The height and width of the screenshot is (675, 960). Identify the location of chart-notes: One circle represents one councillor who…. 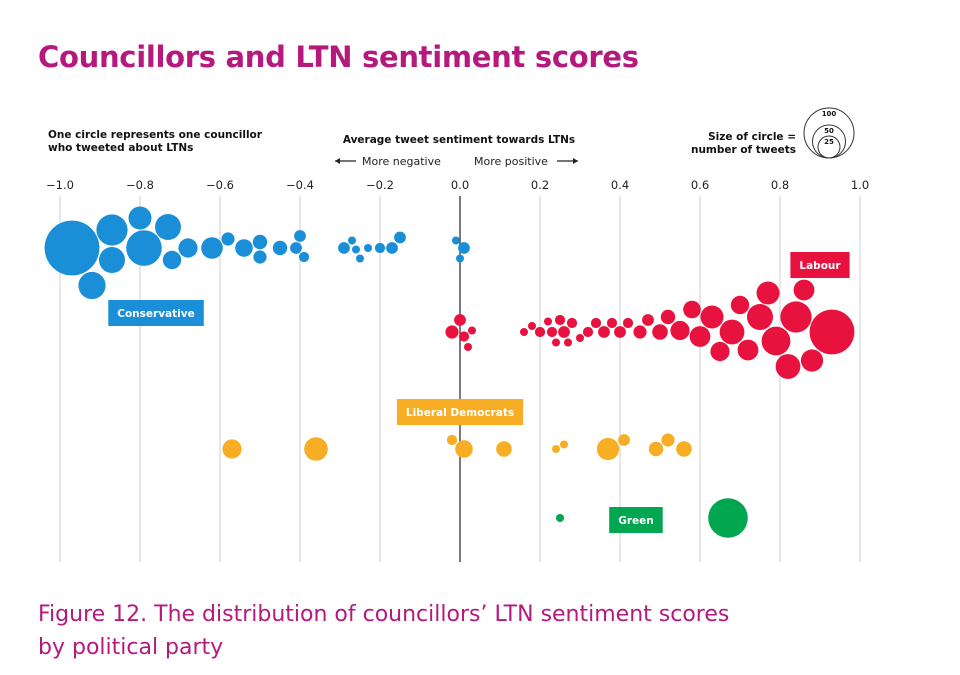
(422, 148).